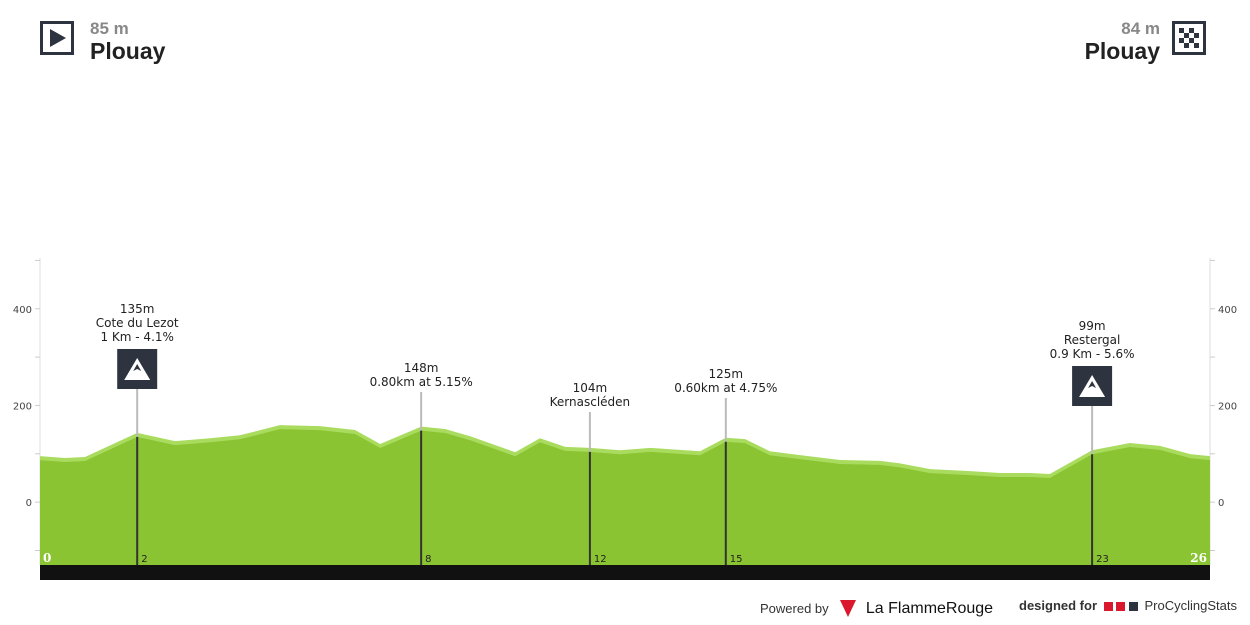 This screenshot has height=625, width=1250. I want to click on marker-label: Kernascléden, so click(590, 402).